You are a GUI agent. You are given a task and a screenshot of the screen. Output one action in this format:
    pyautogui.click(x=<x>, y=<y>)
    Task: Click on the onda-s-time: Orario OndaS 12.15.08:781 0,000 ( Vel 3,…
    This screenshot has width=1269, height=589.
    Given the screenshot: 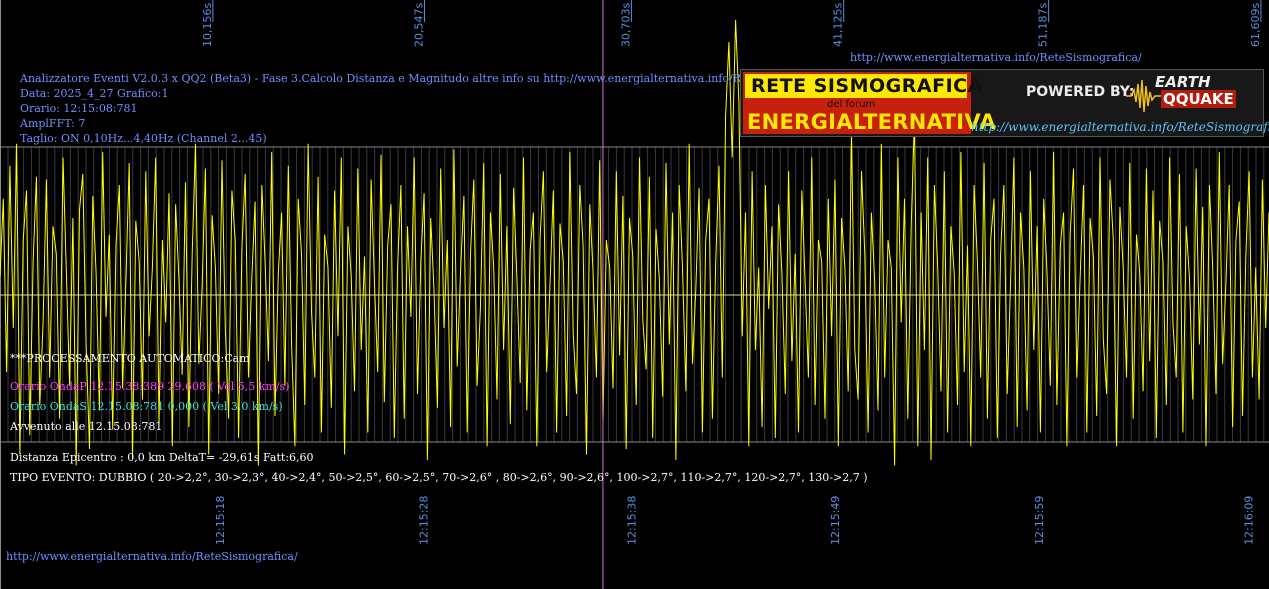 What is the action you would take?
    pyautogui.click(x=146, y=406)
    